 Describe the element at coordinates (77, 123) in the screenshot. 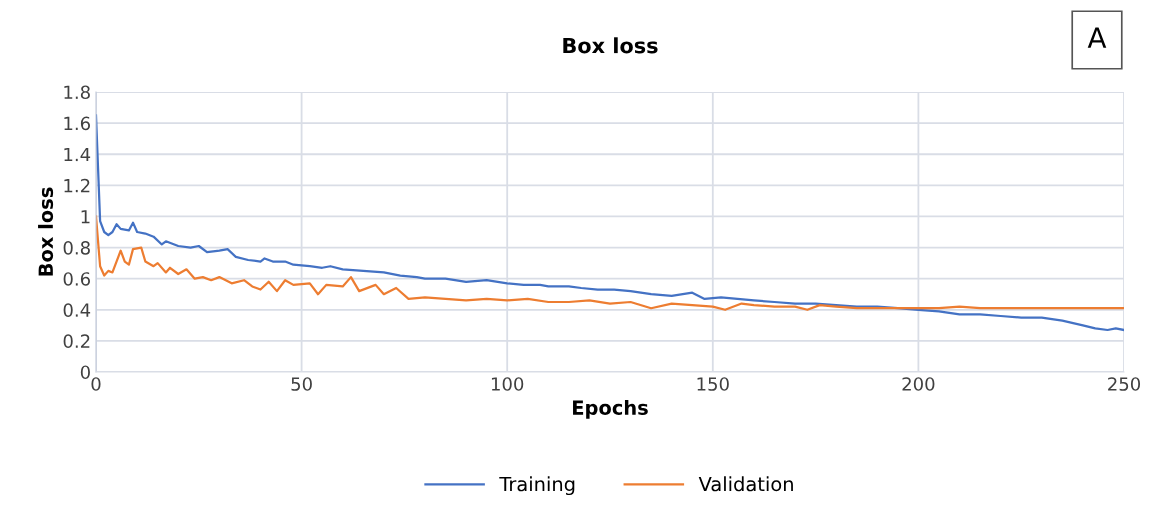

I see `y-tick-label: 1.6` at that location.